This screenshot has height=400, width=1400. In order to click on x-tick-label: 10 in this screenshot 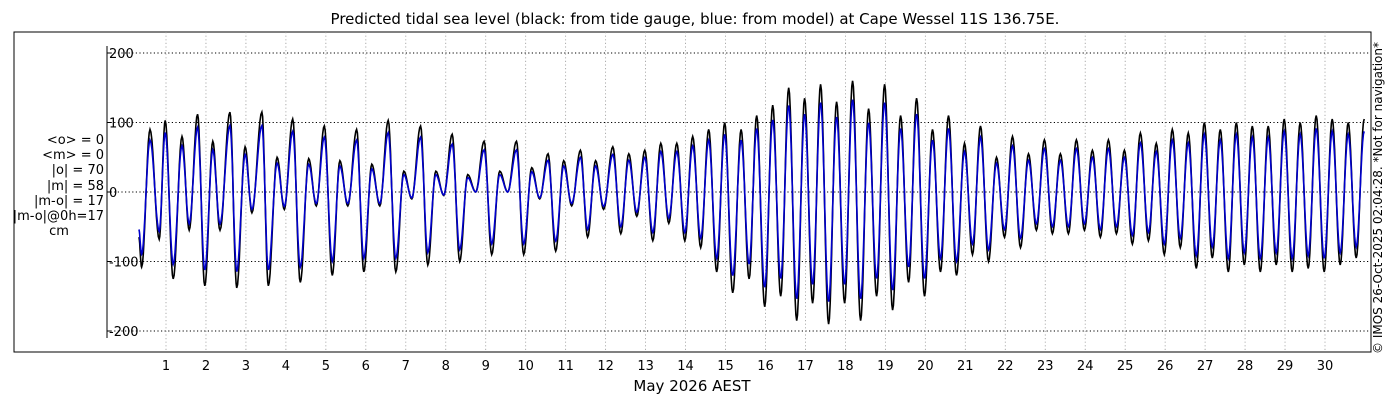, I will do `click(525, 366)`.